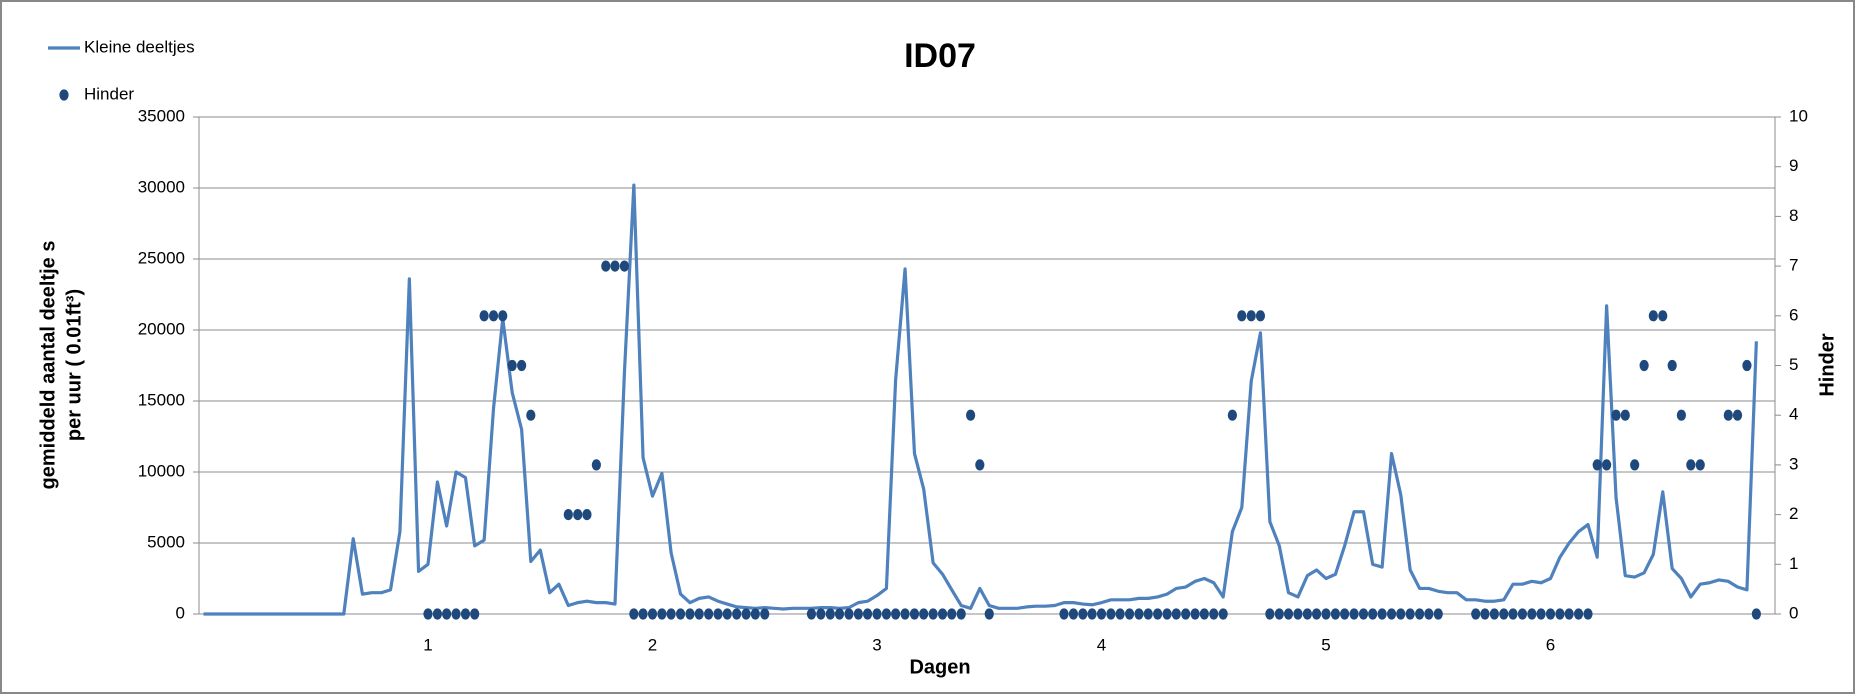  I want to click on x-tick-label: 2, so click(652, 644).